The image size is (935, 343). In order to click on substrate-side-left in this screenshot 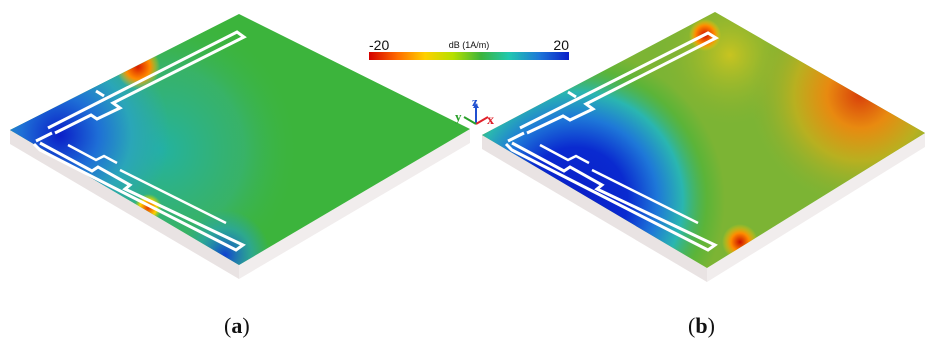, I will do `click(124, 204)`.